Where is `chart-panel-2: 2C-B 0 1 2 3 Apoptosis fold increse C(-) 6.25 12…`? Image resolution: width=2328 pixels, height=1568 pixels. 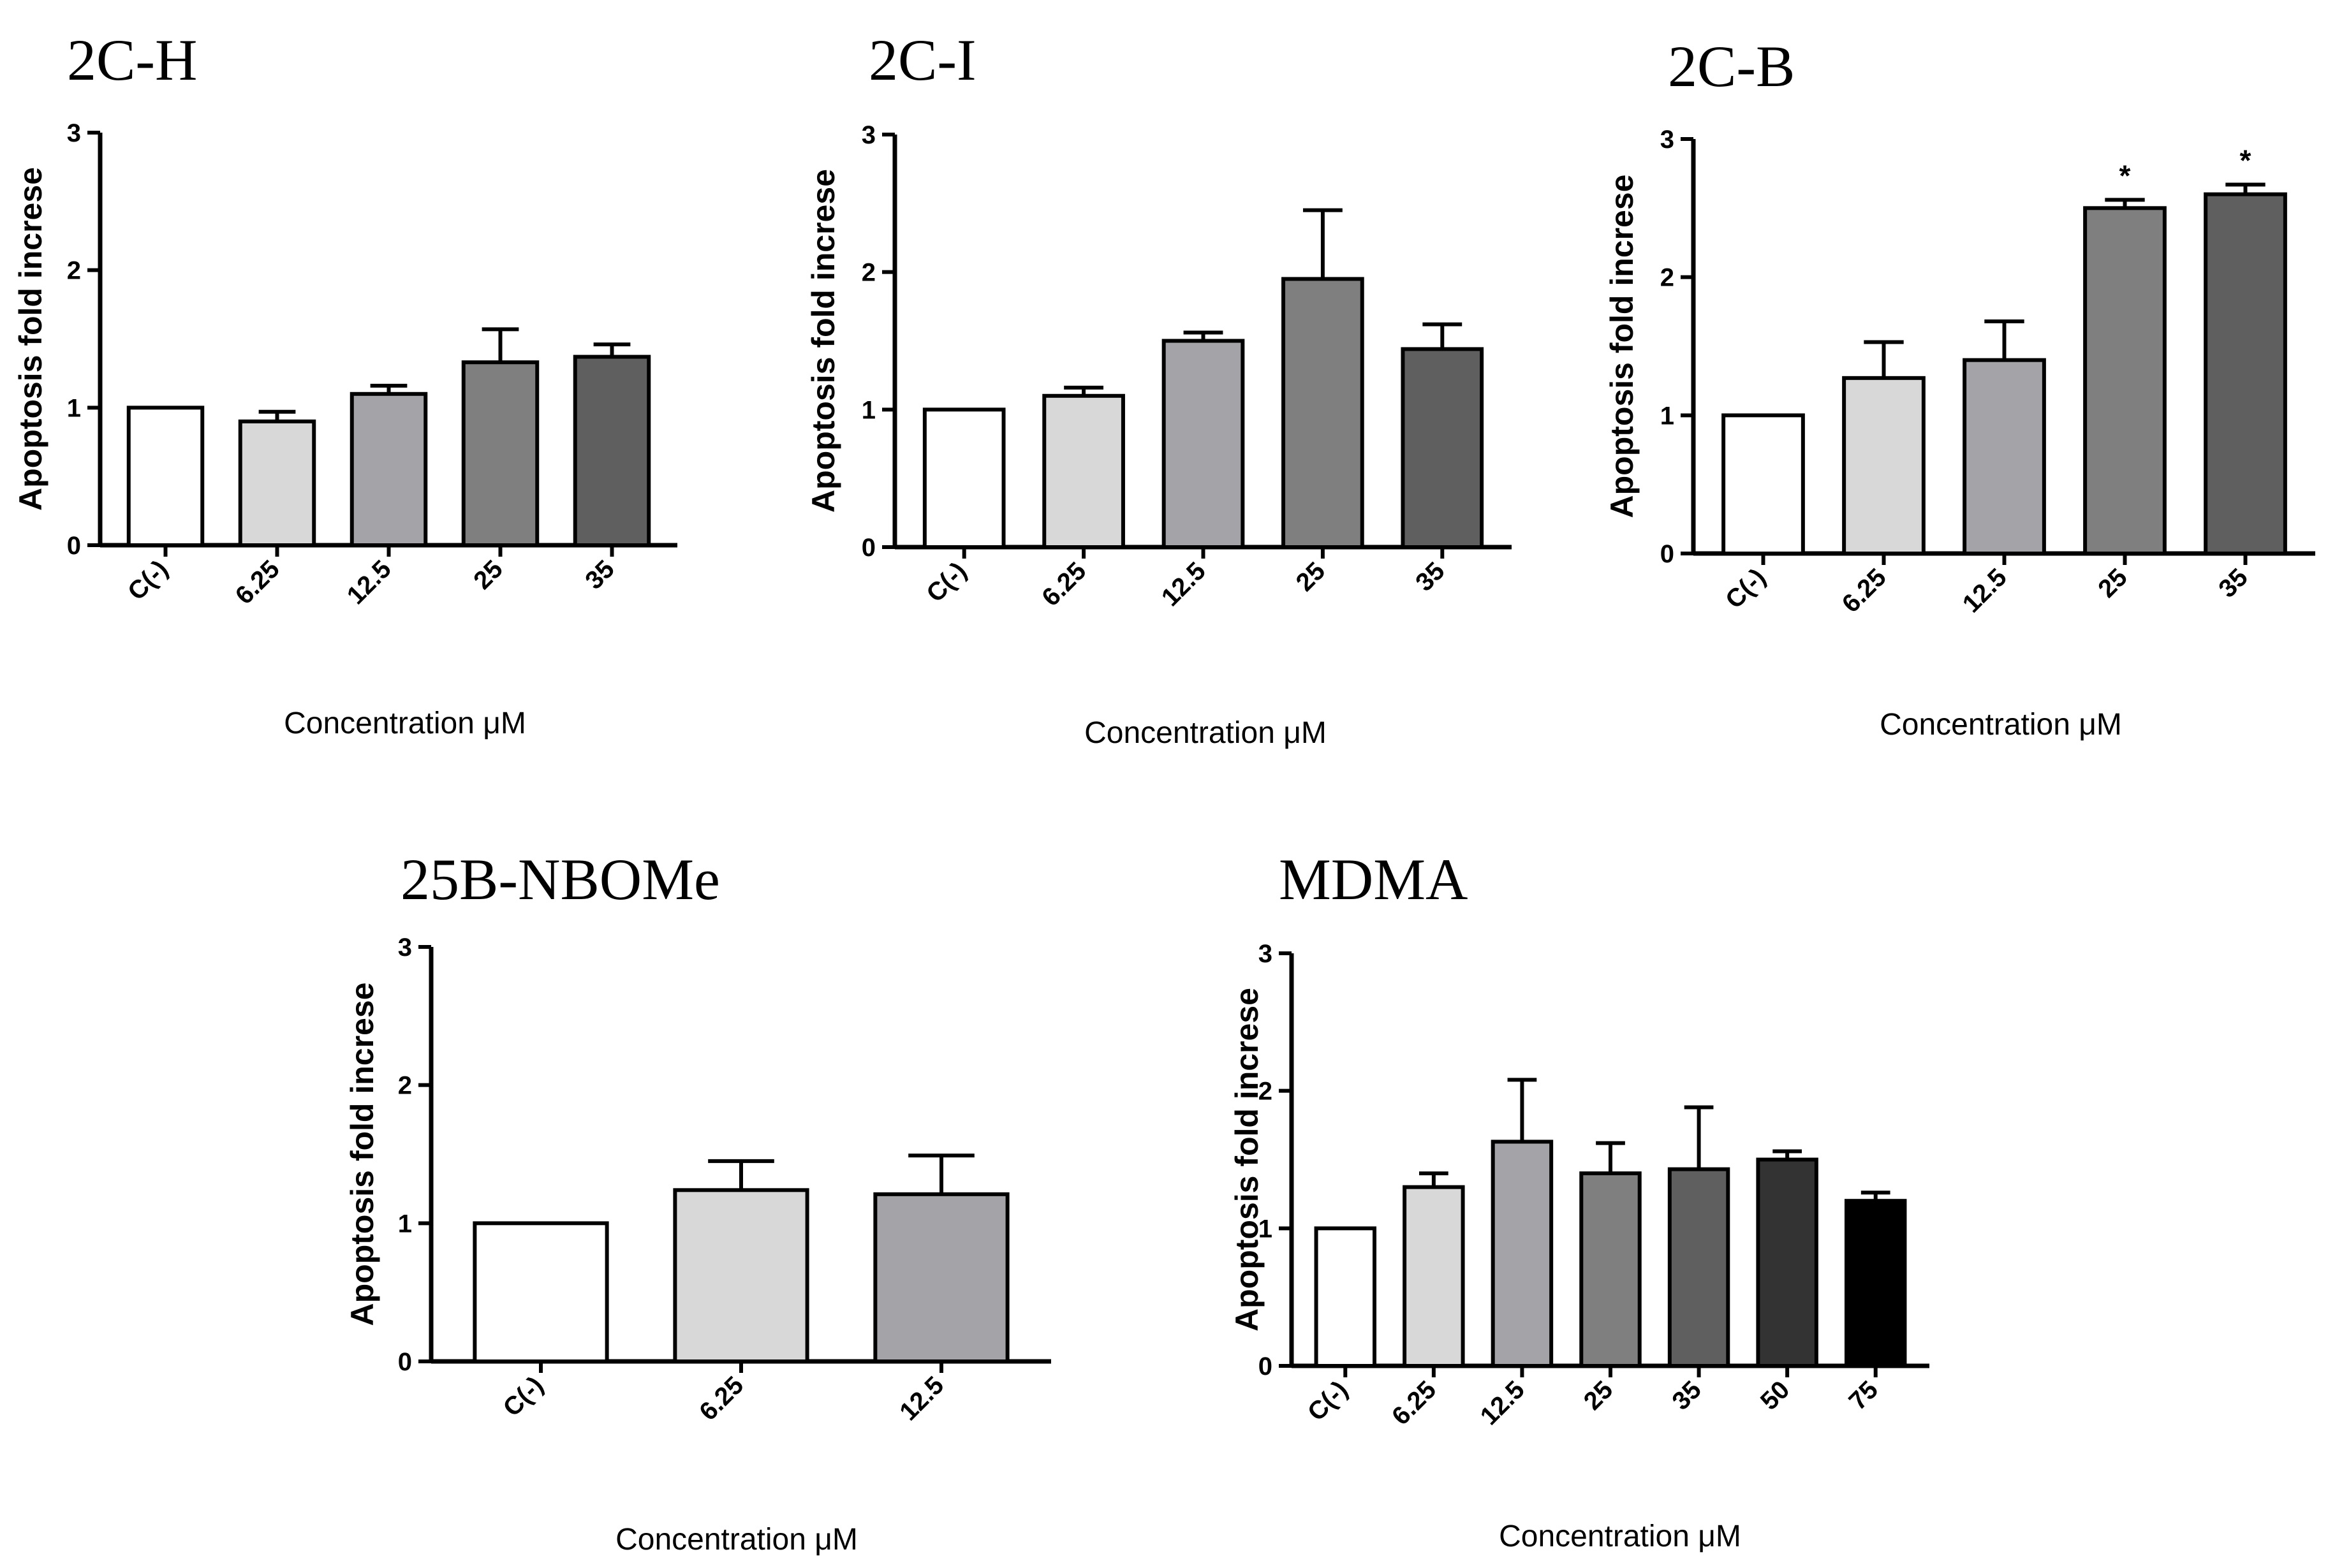 chart-panel-2: 2C-B 0 1 2 3 Apoptosis fold increse C(-) 6.25 12… is located at coordinates (1959, 388).